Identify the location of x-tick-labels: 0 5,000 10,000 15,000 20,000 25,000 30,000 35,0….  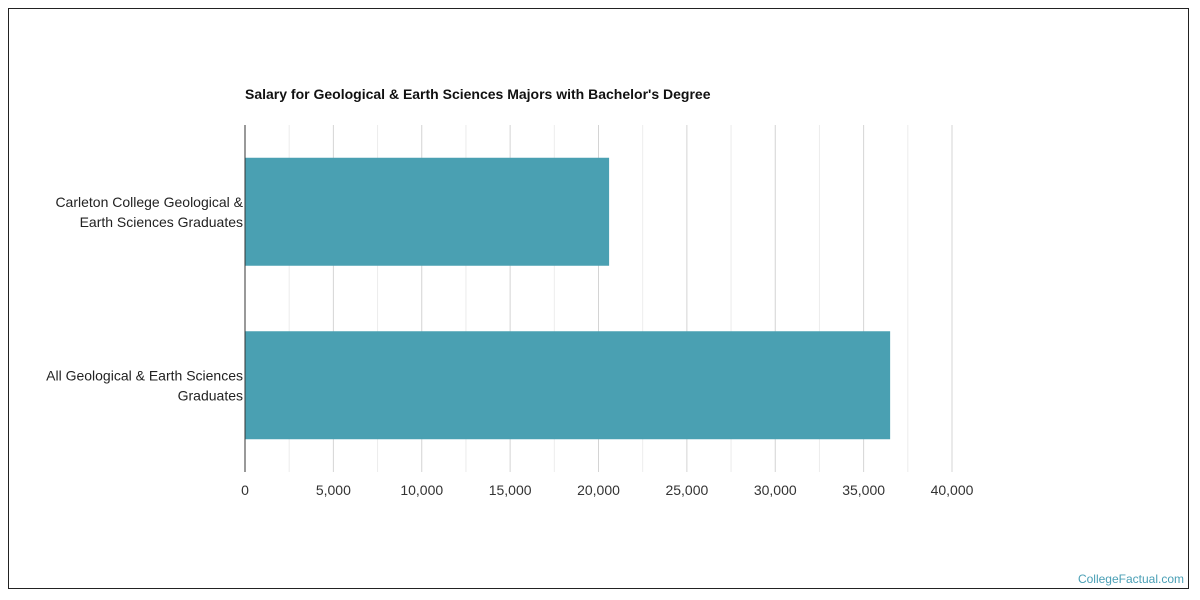
(607, 490).